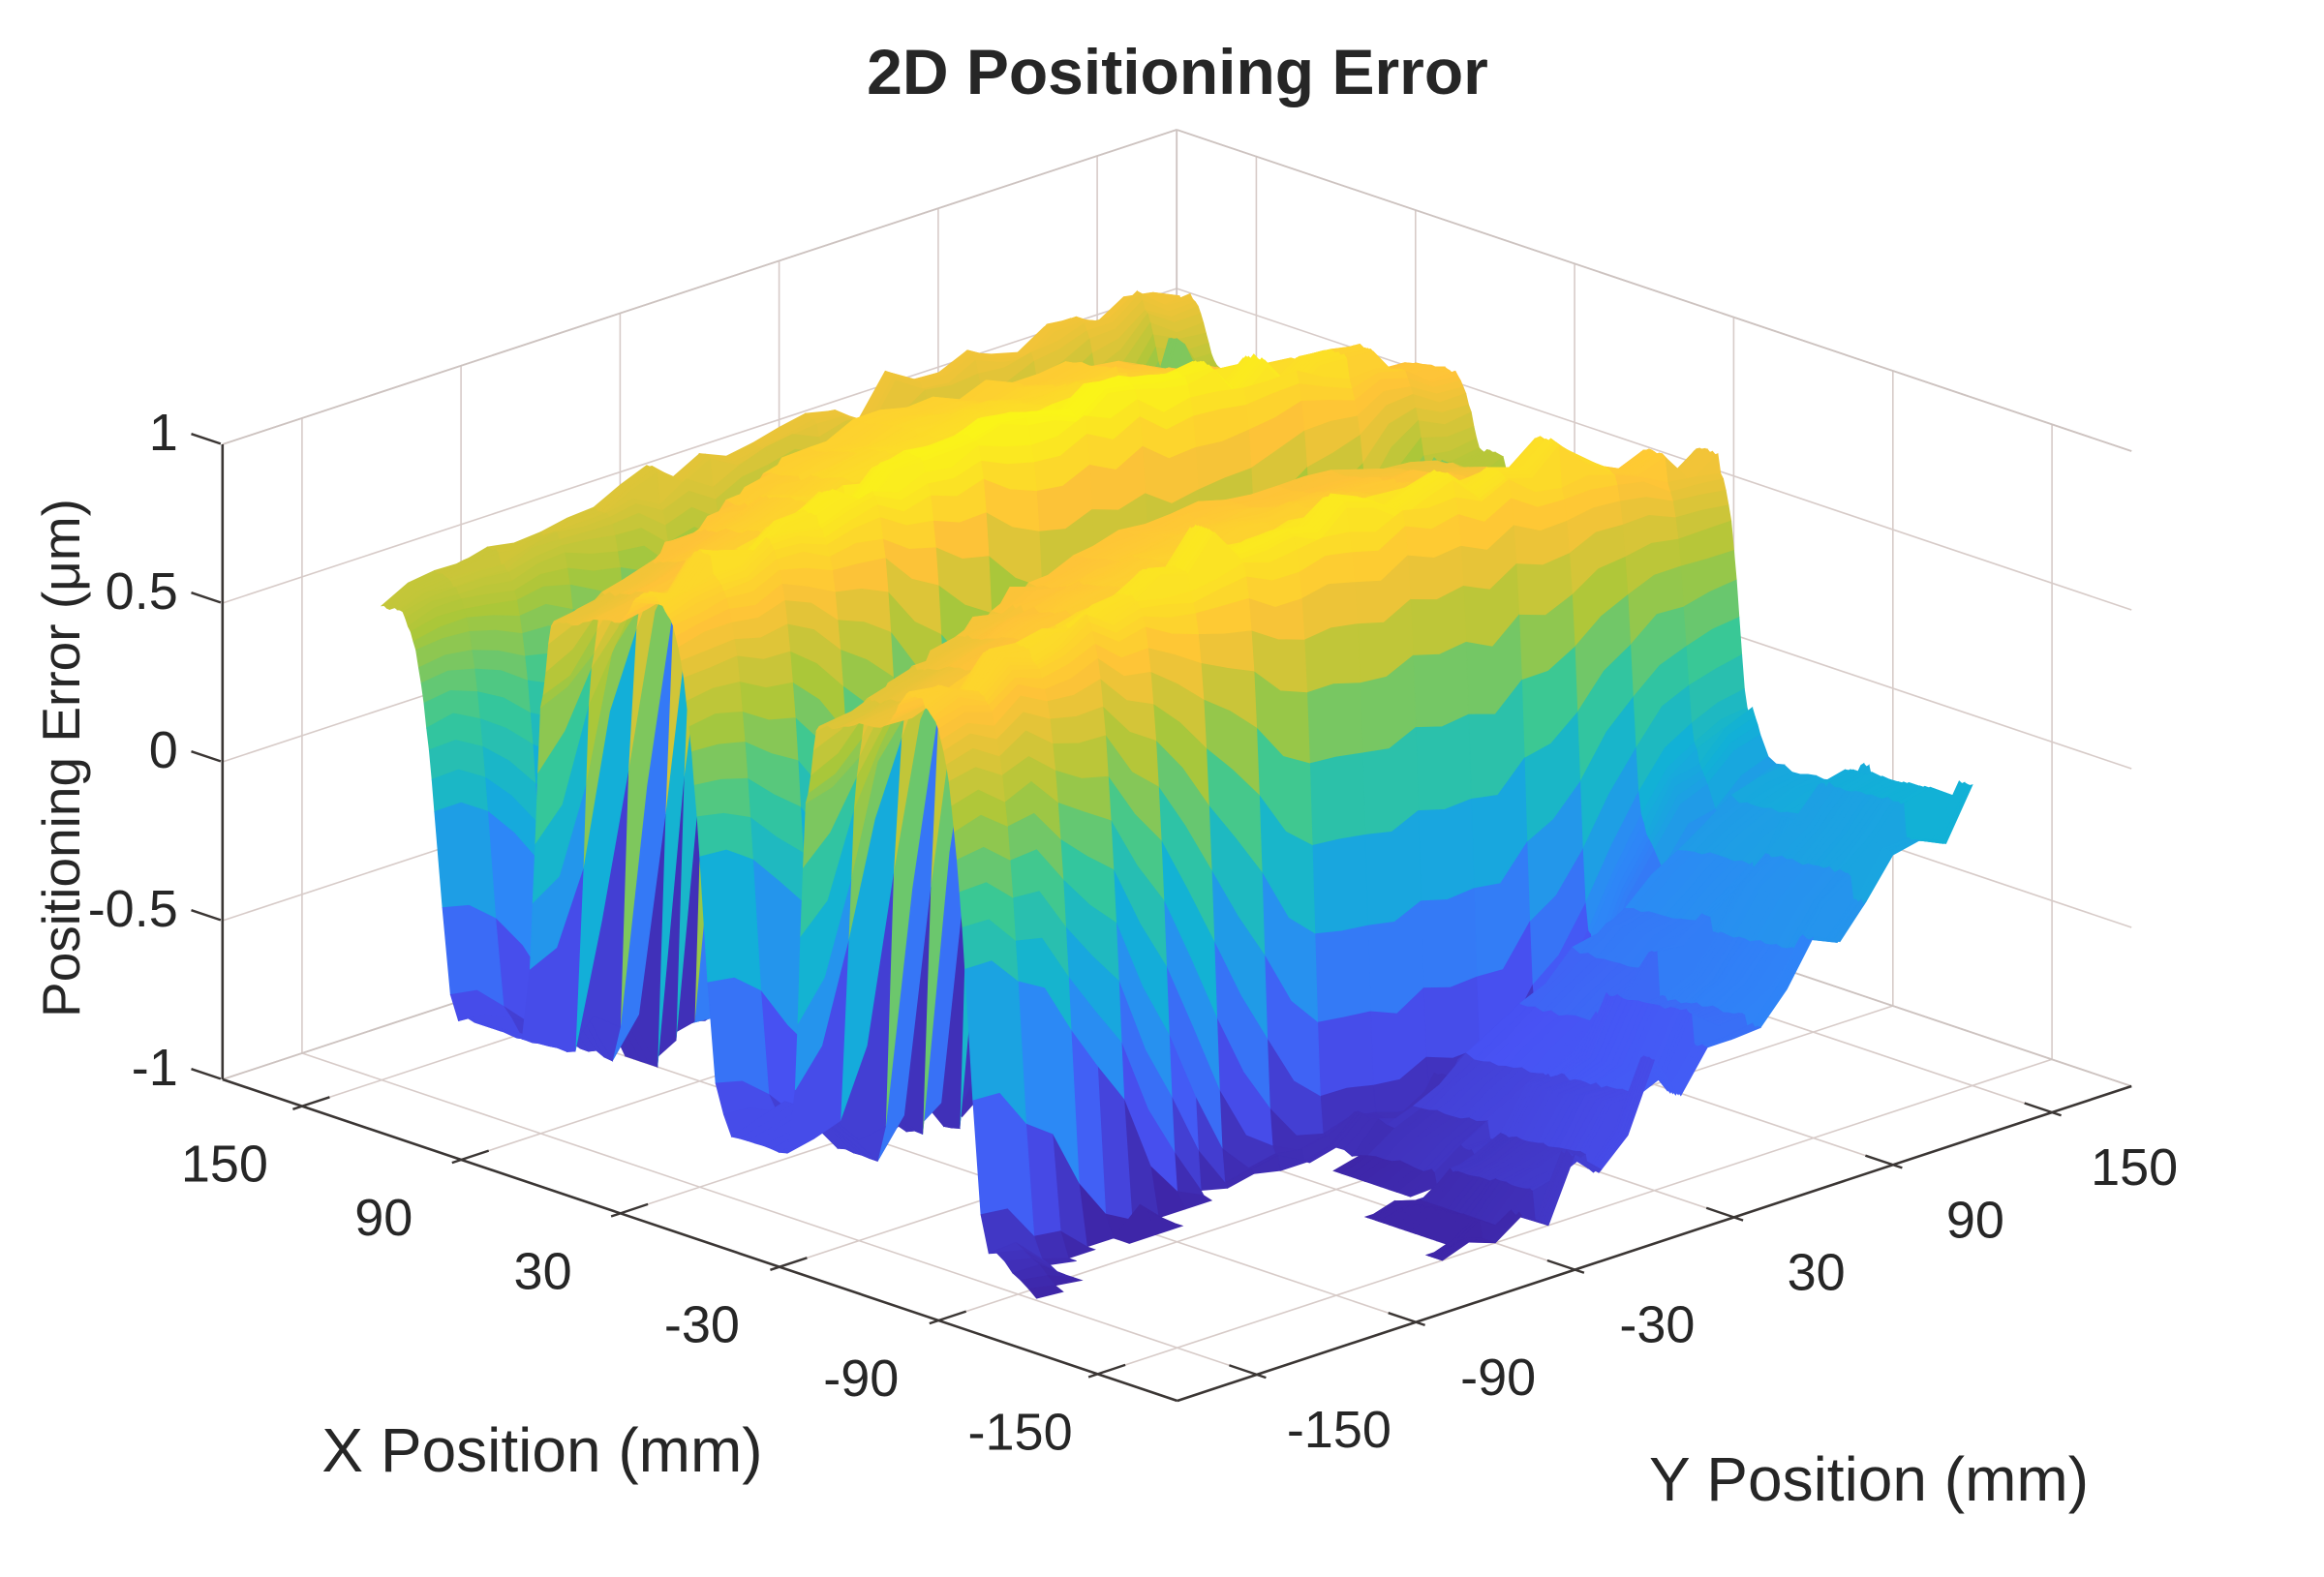 The image size is (2324, 1577). What do you see at coordinates (542, 1450) in the screenshot?
I see `svg-text: X Position (mm)` at bounding box center [542, 1450].